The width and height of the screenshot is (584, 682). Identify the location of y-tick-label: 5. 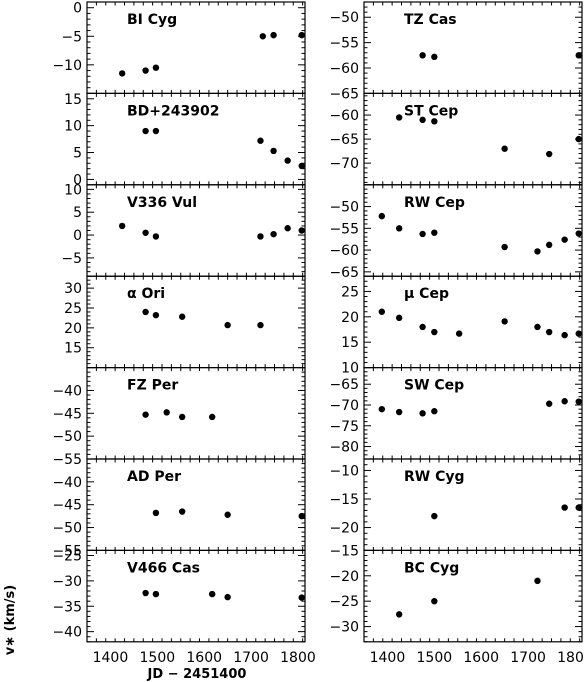
(77, 213).